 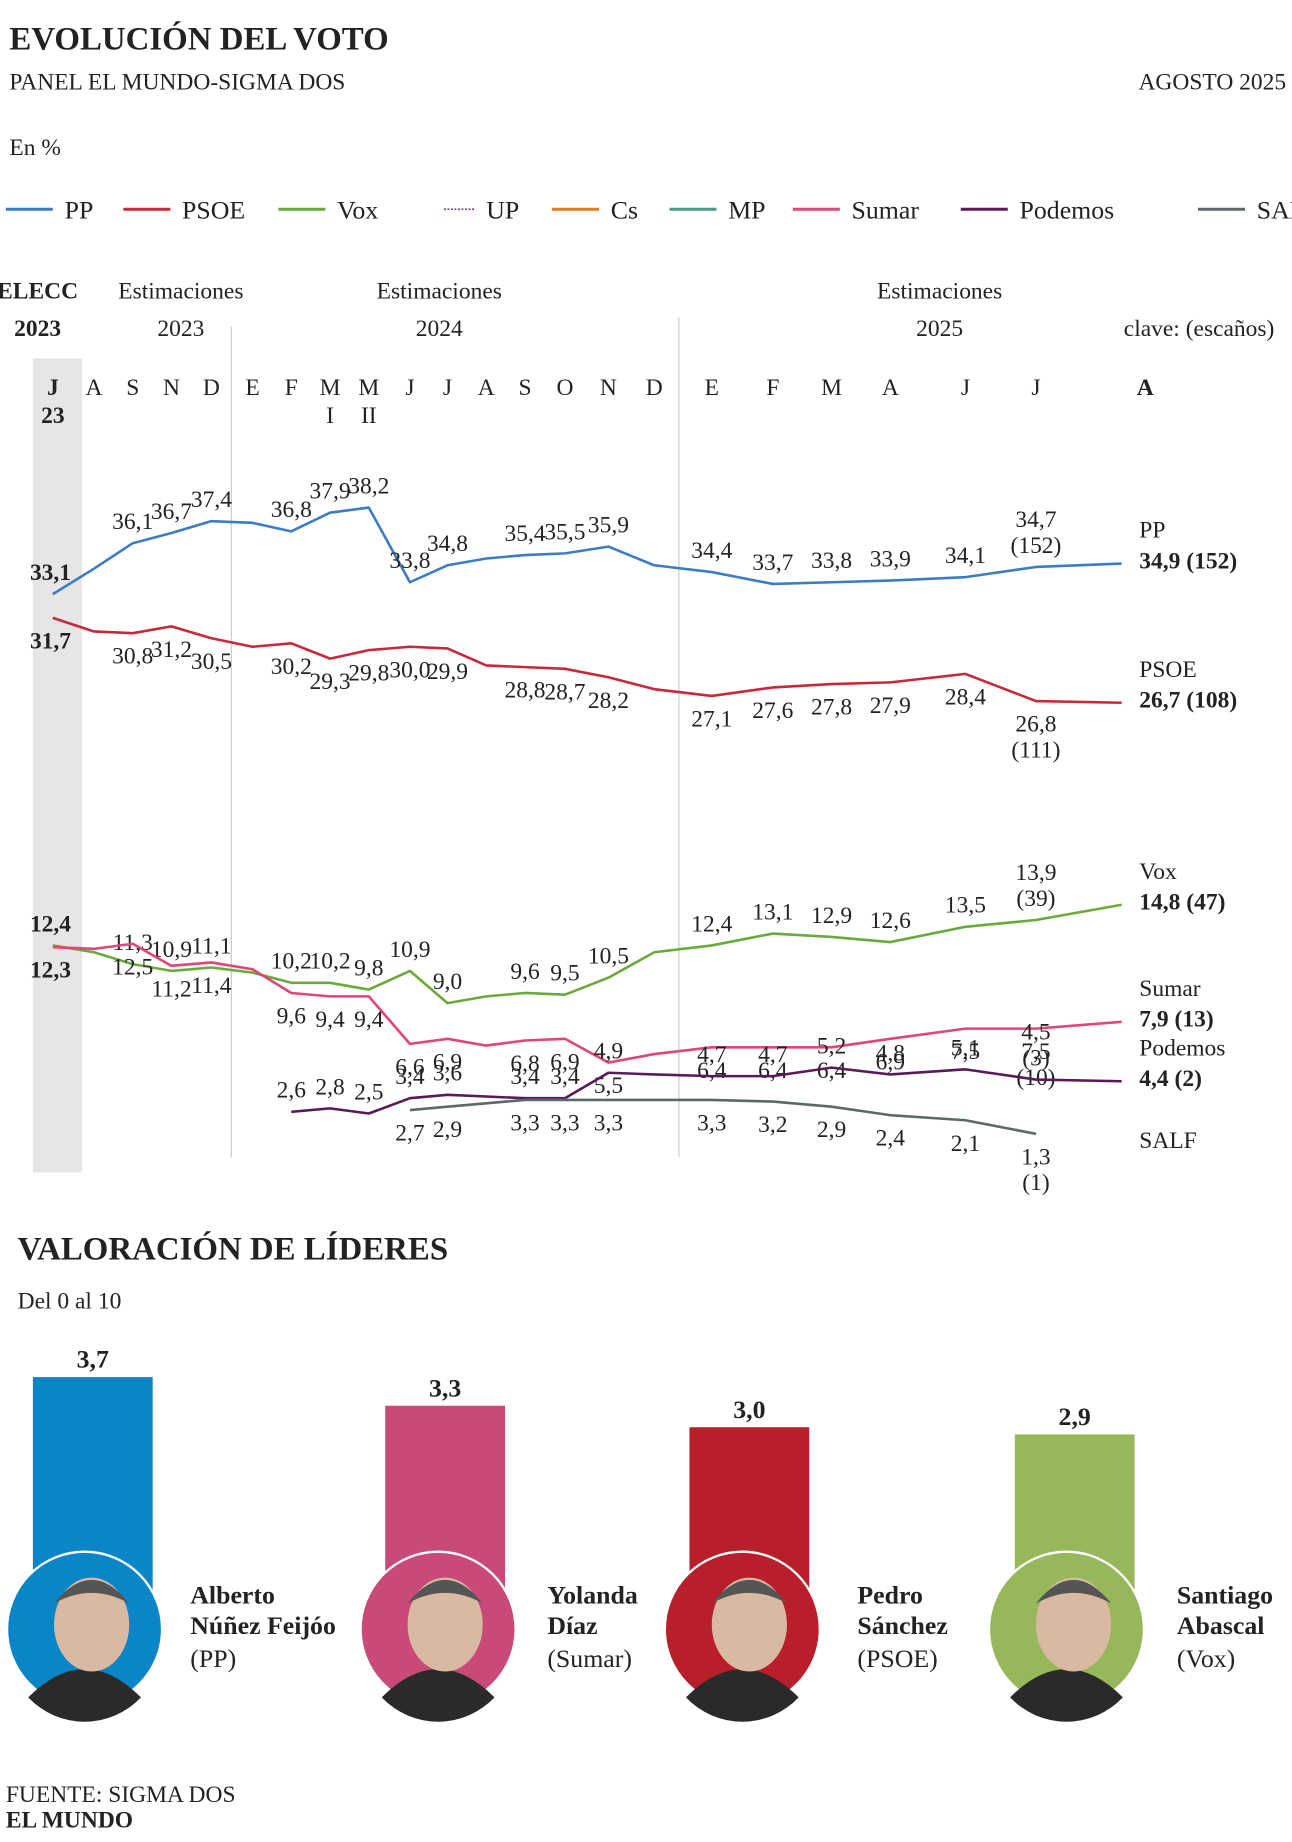 I want to click on value-label: 27,6, so click(x=772, y=711).